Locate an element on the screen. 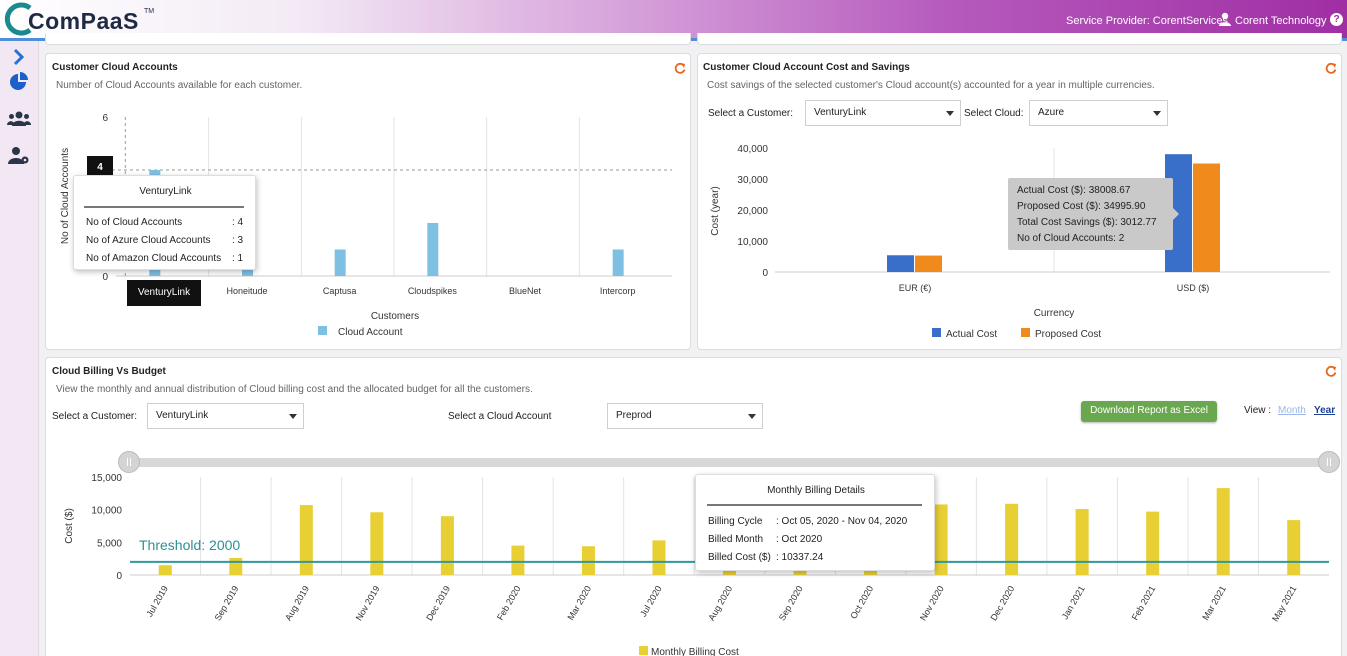  y-tick-label: 30,000 is located at coordinates (752, 180).